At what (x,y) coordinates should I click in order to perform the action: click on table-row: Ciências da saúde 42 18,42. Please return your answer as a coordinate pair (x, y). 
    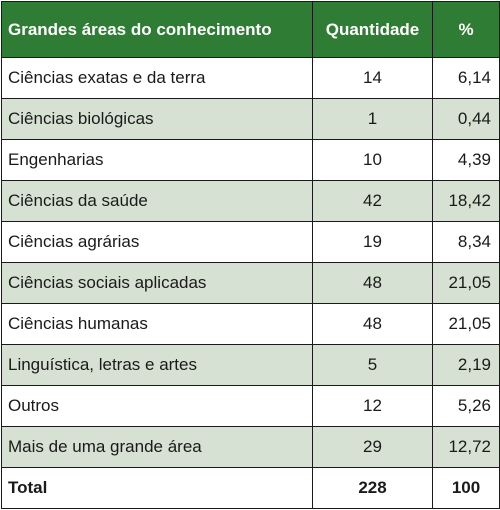
    Looking at the image, I should click on (250, 201).